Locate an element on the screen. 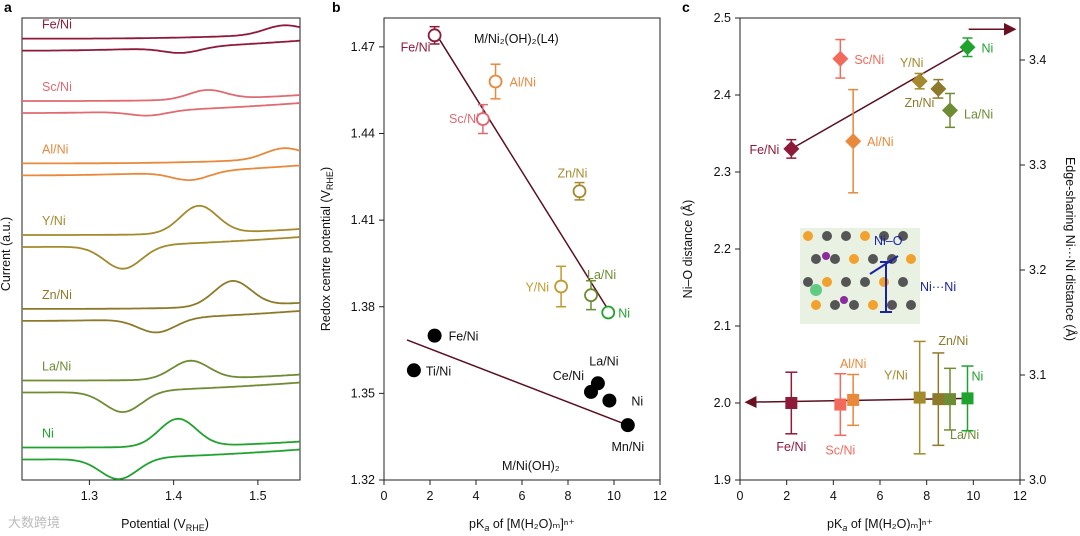 The height and width of the screenshot is (536, 1080). y-tick-label: 2.3 is located at coordinates (722, 172).